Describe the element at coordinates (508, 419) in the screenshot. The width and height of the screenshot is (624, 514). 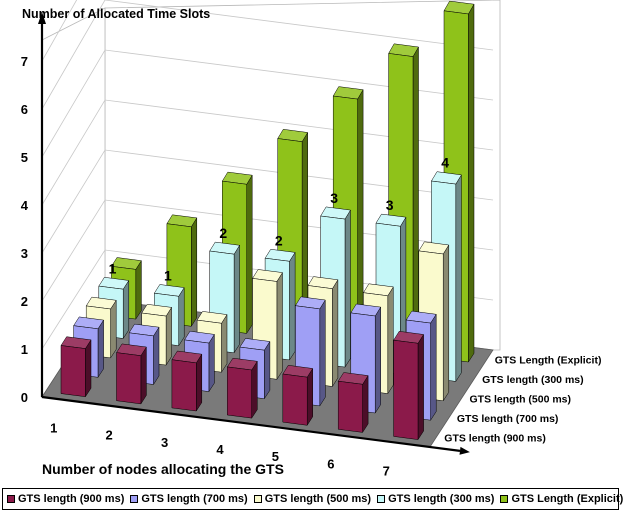
I see `depth-tick-label: GTS length (700 ms)` at that location.